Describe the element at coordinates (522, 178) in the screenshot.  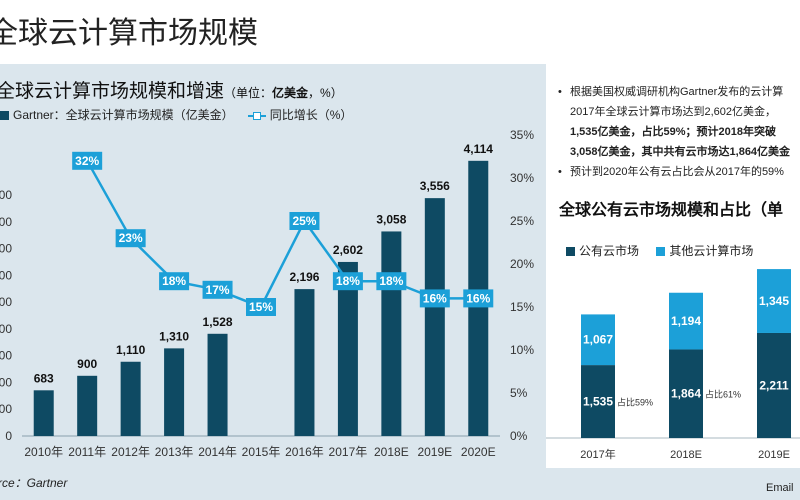
I see `y2-axis-tick-label: 30%` at that location.